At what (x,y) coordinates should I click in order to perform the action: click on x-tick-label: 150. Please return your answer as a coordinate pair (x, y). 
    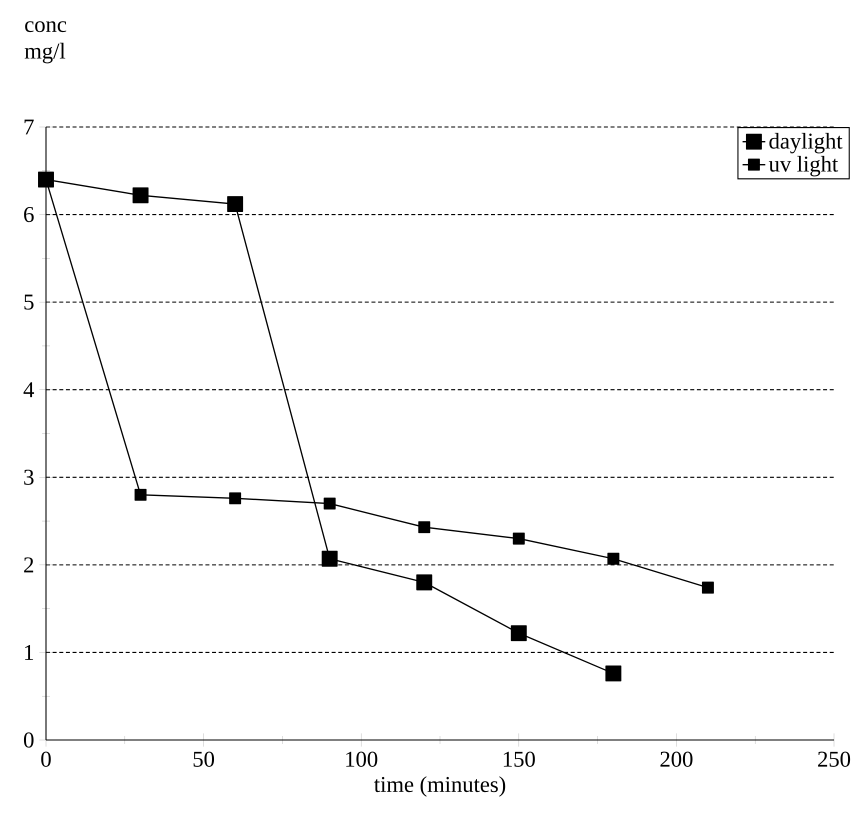
    Looking at the image, I should click on (519, 759).